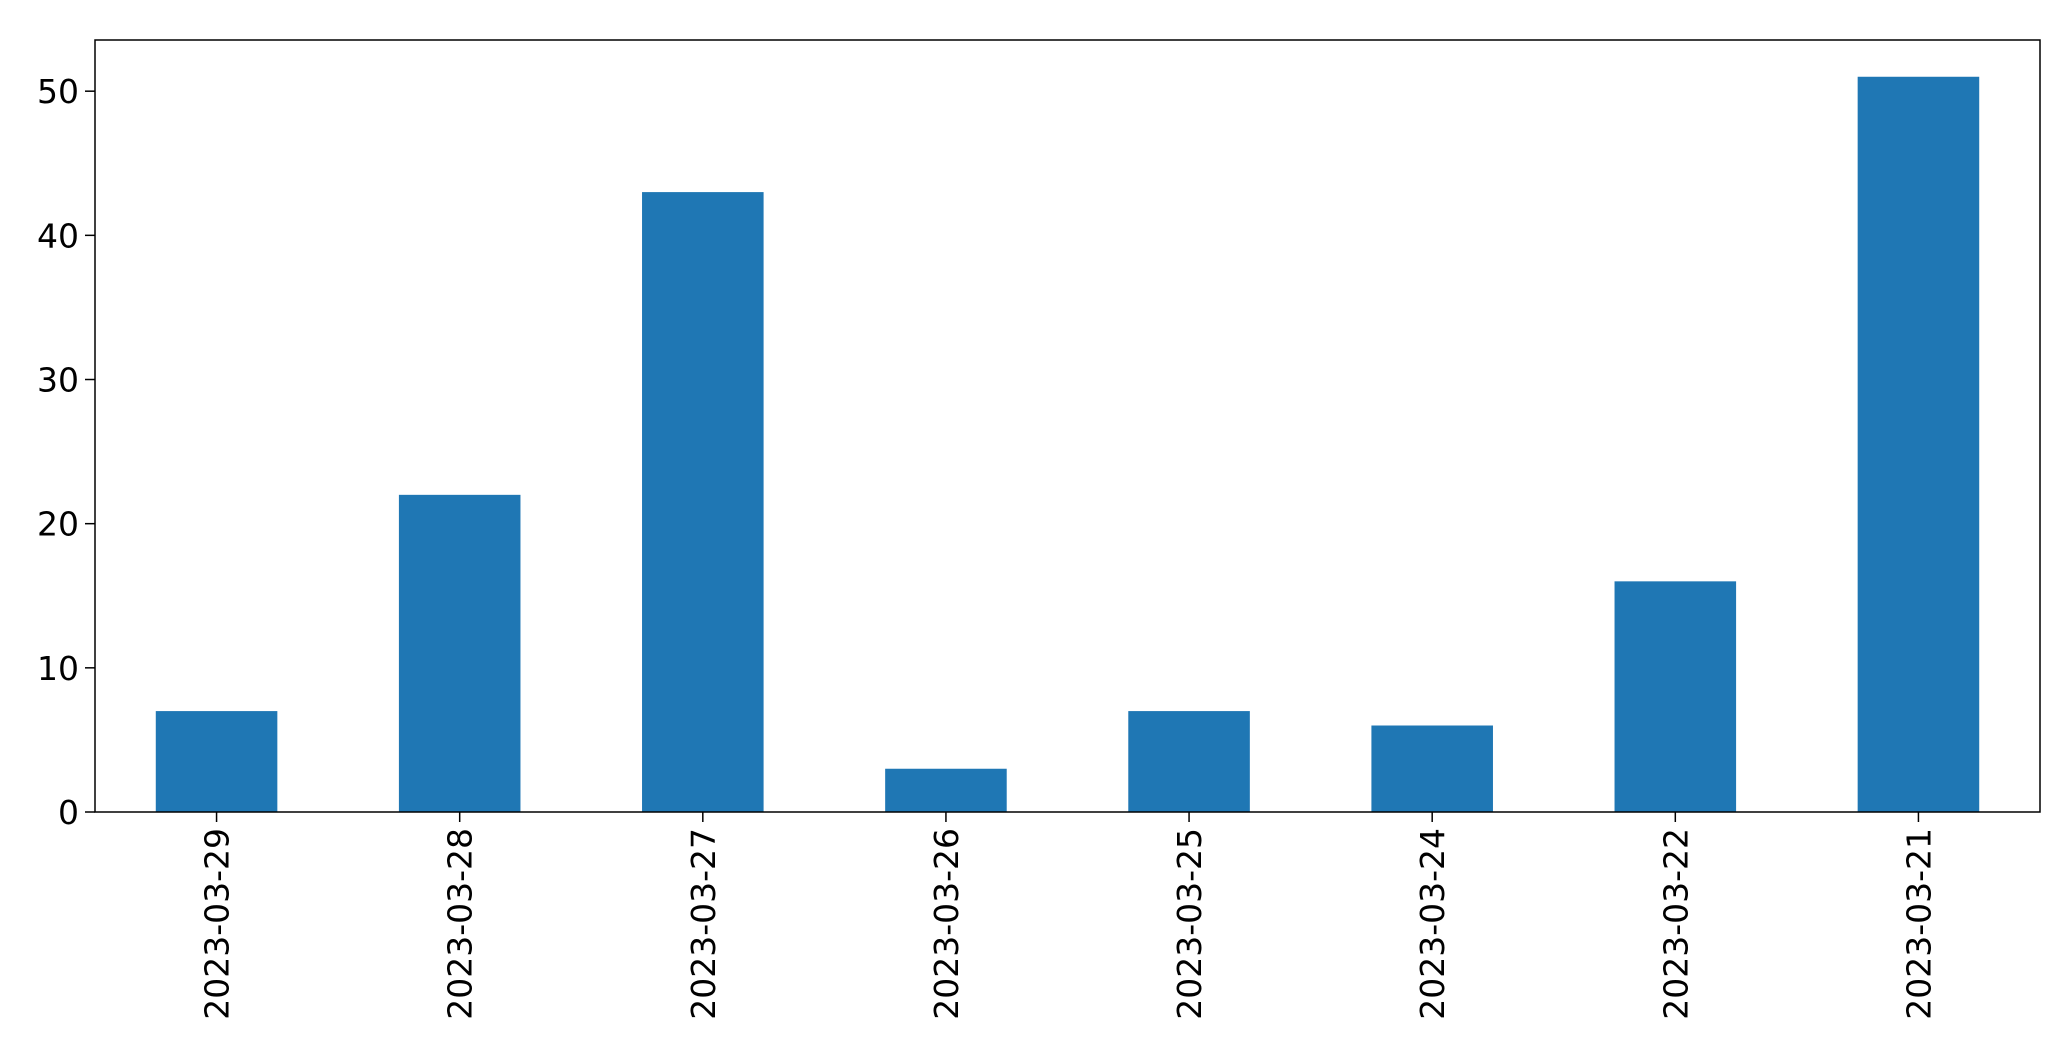 Image resolution: width=2071 pixels, height=1061 pixels. What do you see at coordinates (460, 924) in the screenshot?
I see `x-tick-label: 2023-03-28` at bounding box center [460, 924].